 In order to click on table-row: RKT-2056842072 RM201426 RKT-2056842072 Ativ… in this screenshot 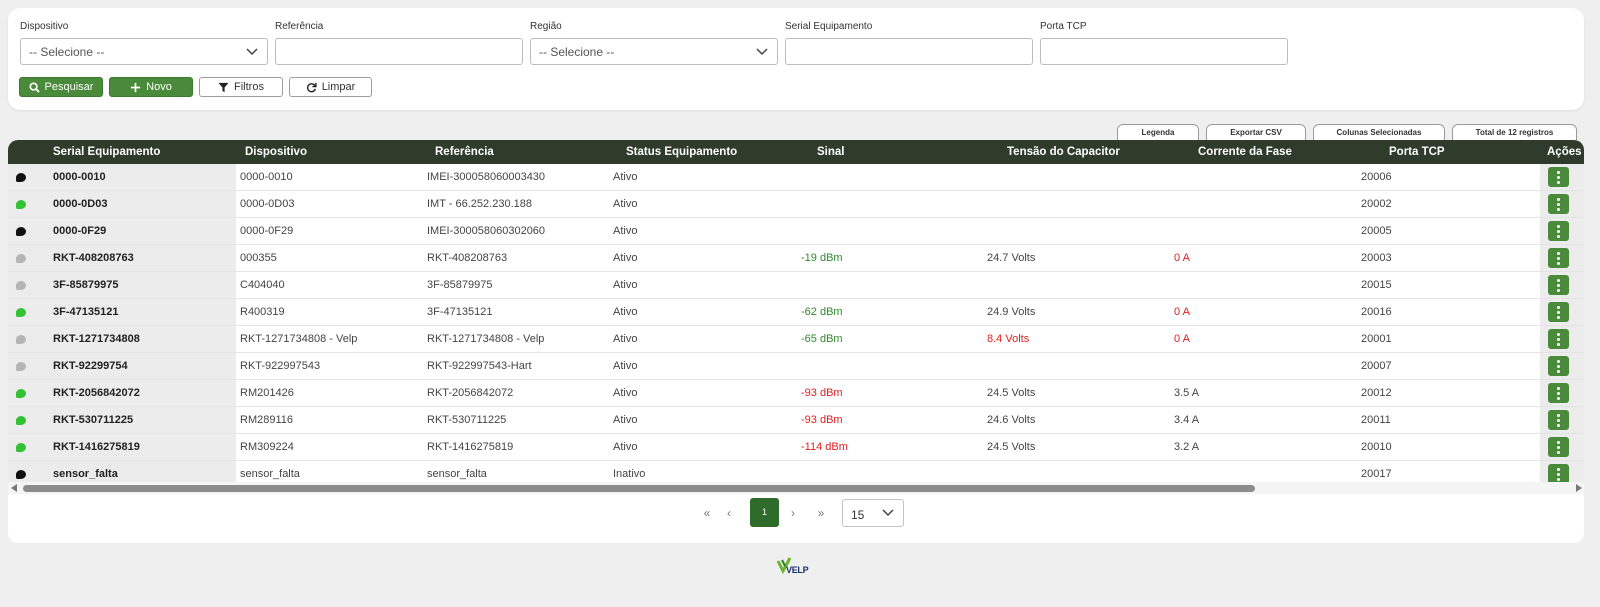, I will do `click(796, 393)`.